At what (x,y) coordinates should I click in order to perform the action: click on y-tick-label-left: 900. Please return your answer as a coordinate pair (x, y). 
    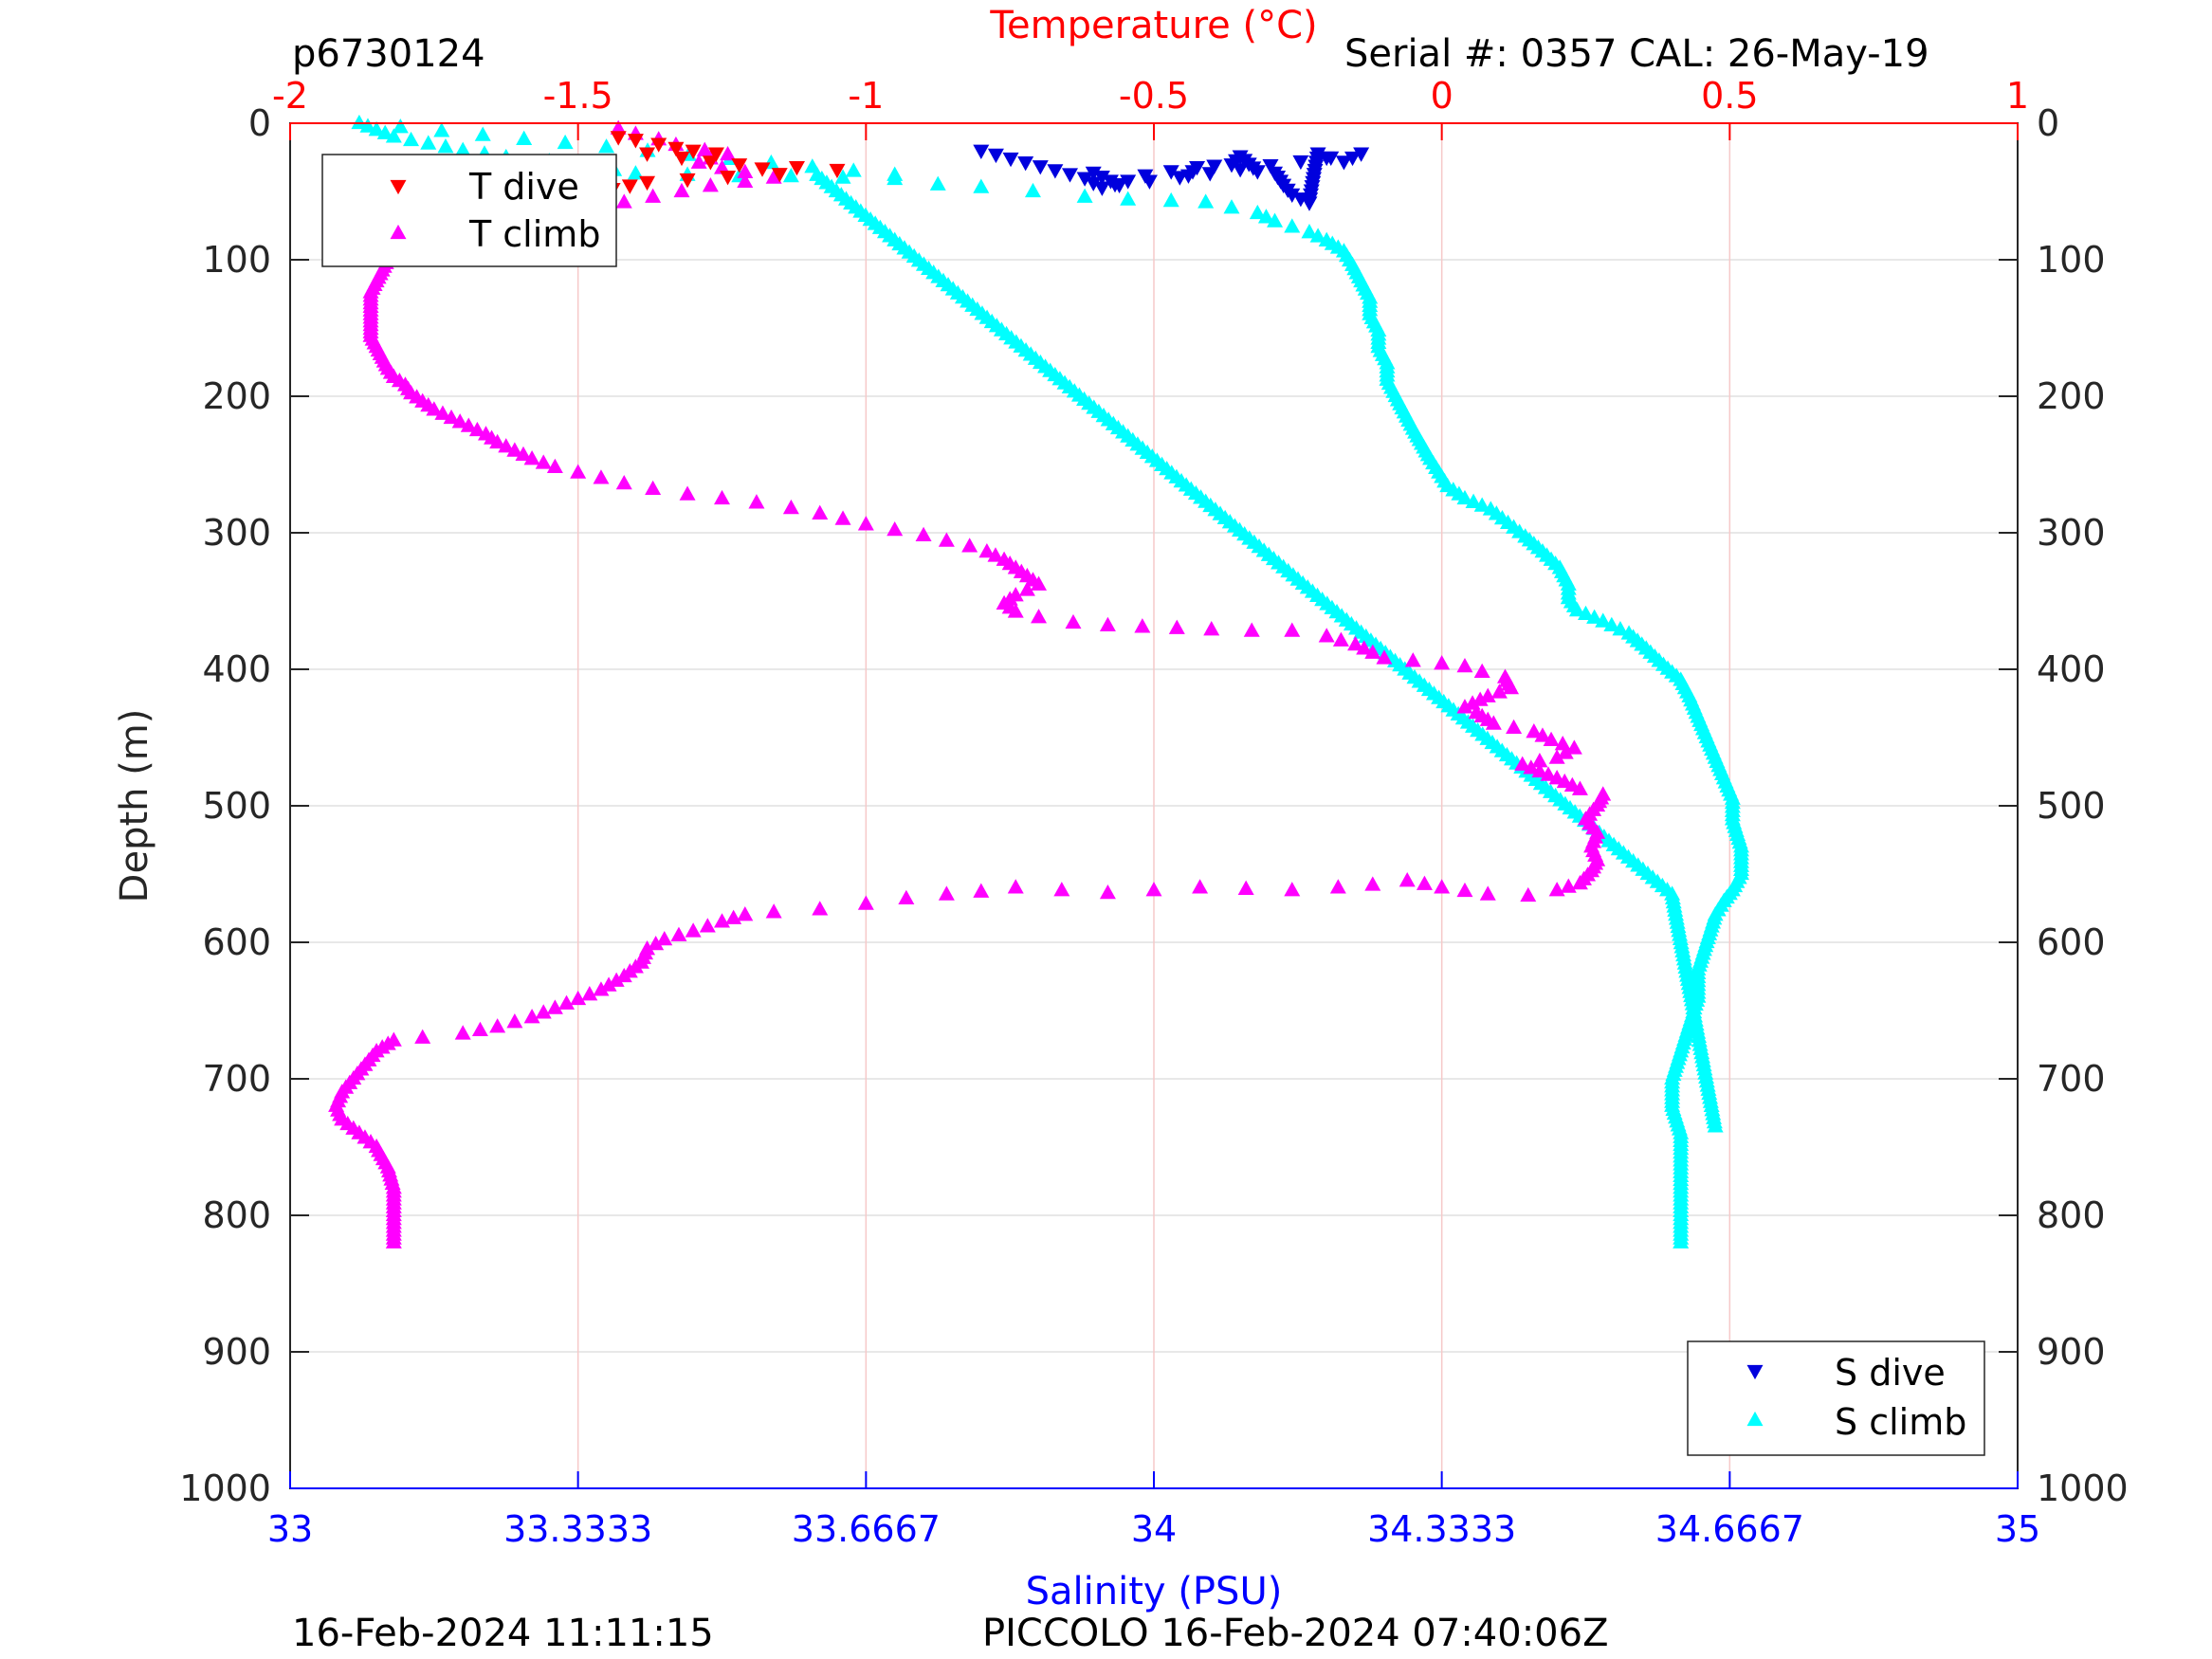
    Looking at the image, I should click on (236, 1352).